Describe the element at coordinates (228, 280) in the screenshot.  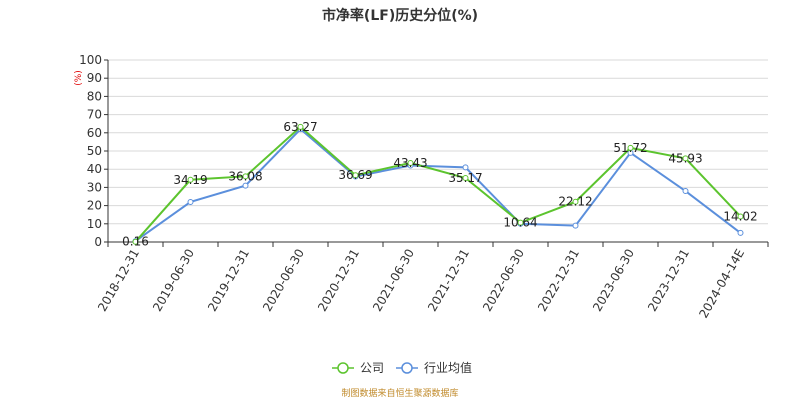
I see `x-tick-label: 2019-12-31` at that location.